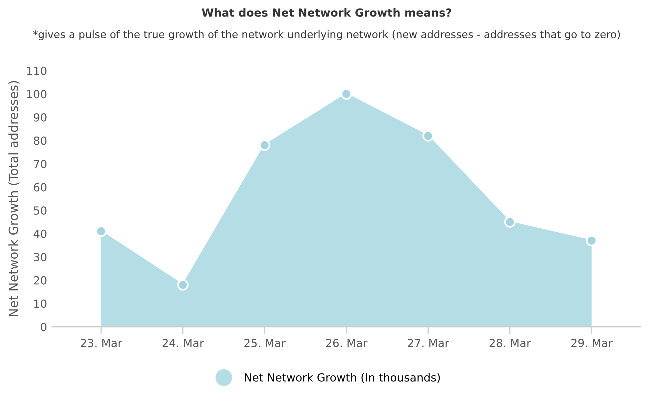  What do you see at coordinates (327, 13) in the screenshot?
I see `chart-title: What does Net Network Growth means?` at bounding box center [327, 13].